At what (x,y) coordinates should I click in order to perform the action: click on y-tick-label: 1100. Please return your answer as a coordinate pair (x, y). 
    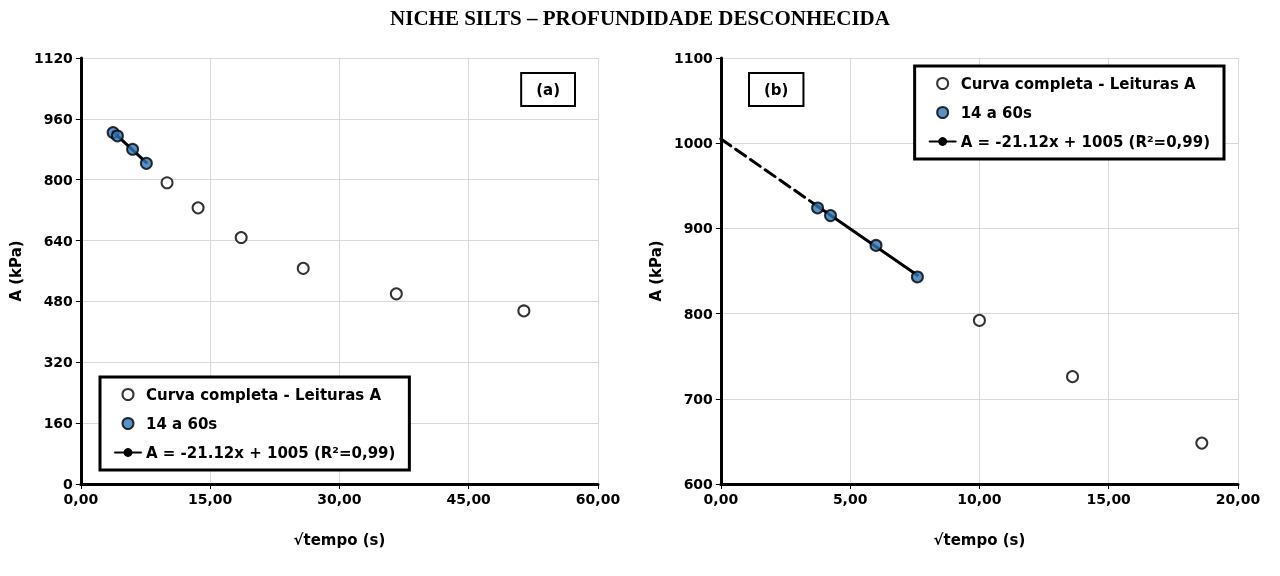
    Looking at the image, I should click on (693, 58).